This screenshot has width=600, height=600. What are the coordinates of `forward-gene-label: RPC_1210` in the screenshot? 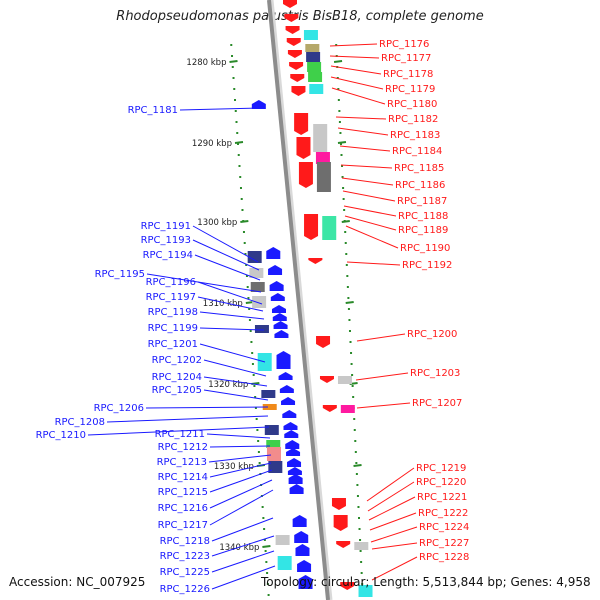 It's located at (61, 435).